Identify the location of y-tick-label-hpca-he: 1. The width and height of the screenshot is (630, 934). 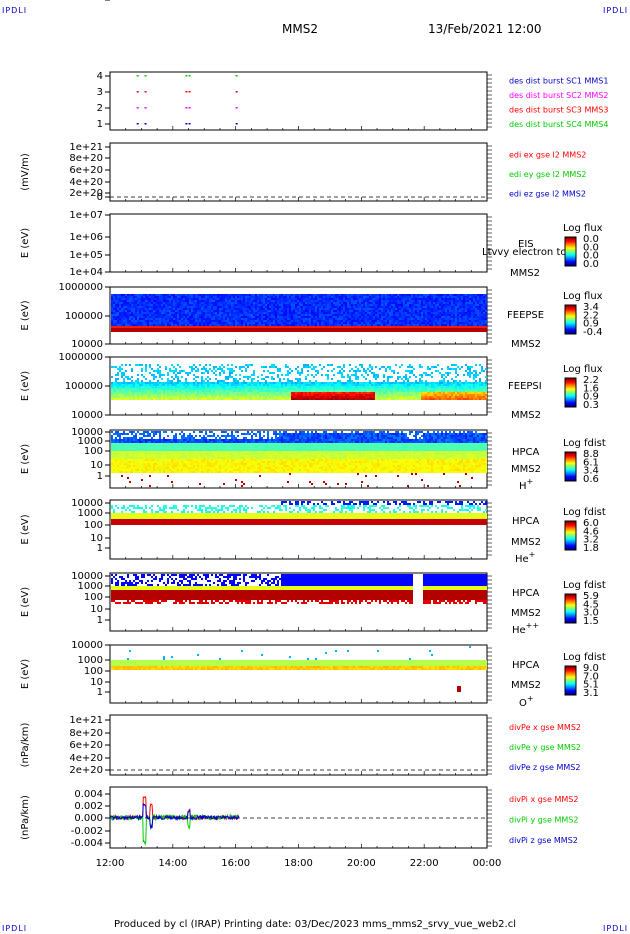
(100, 548).